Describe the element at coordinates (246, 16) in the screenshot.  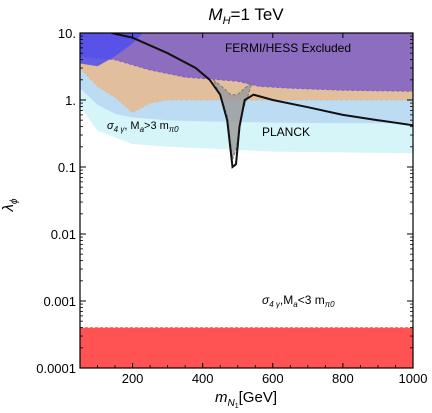
I see `chart-title: MH=1 TeV` at that location.